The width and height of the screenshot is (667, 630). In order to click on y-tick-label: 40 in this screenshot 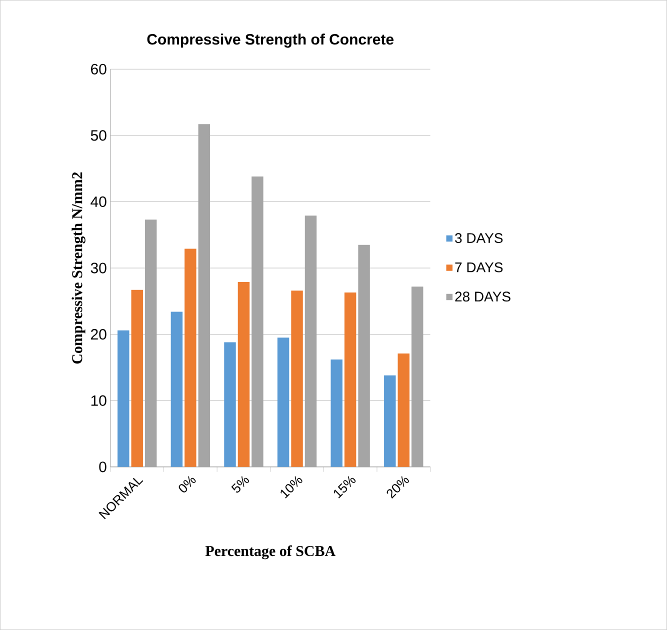, I will do `click(98, 202)`.